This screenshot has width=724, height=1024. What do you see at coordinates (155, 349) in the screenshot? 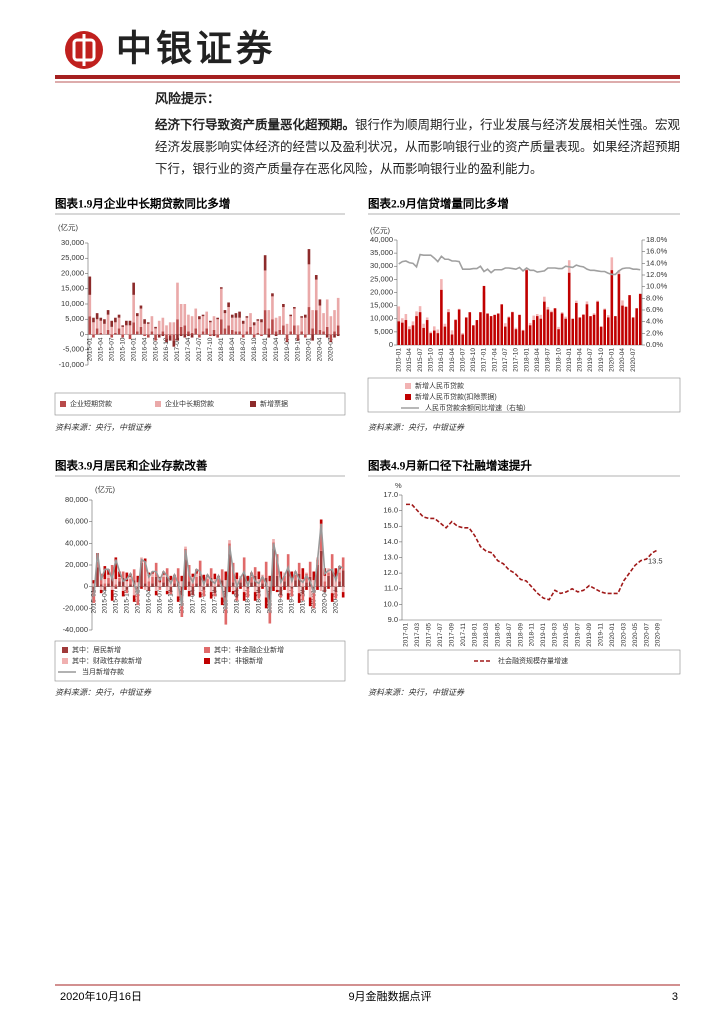
I see `x-tick-label: 2016-07` at bounding box center [155, 349].